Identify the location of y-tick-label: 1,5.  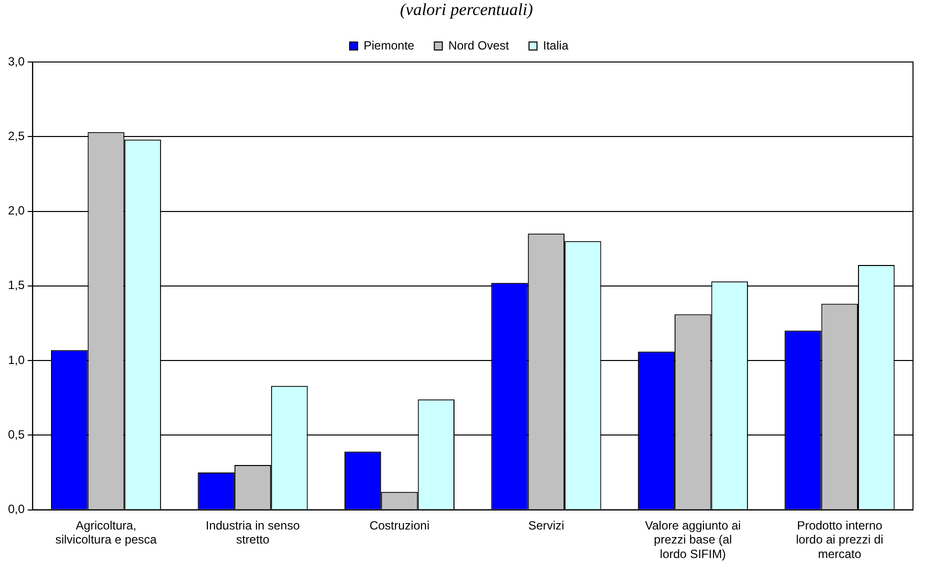
(16, 285).